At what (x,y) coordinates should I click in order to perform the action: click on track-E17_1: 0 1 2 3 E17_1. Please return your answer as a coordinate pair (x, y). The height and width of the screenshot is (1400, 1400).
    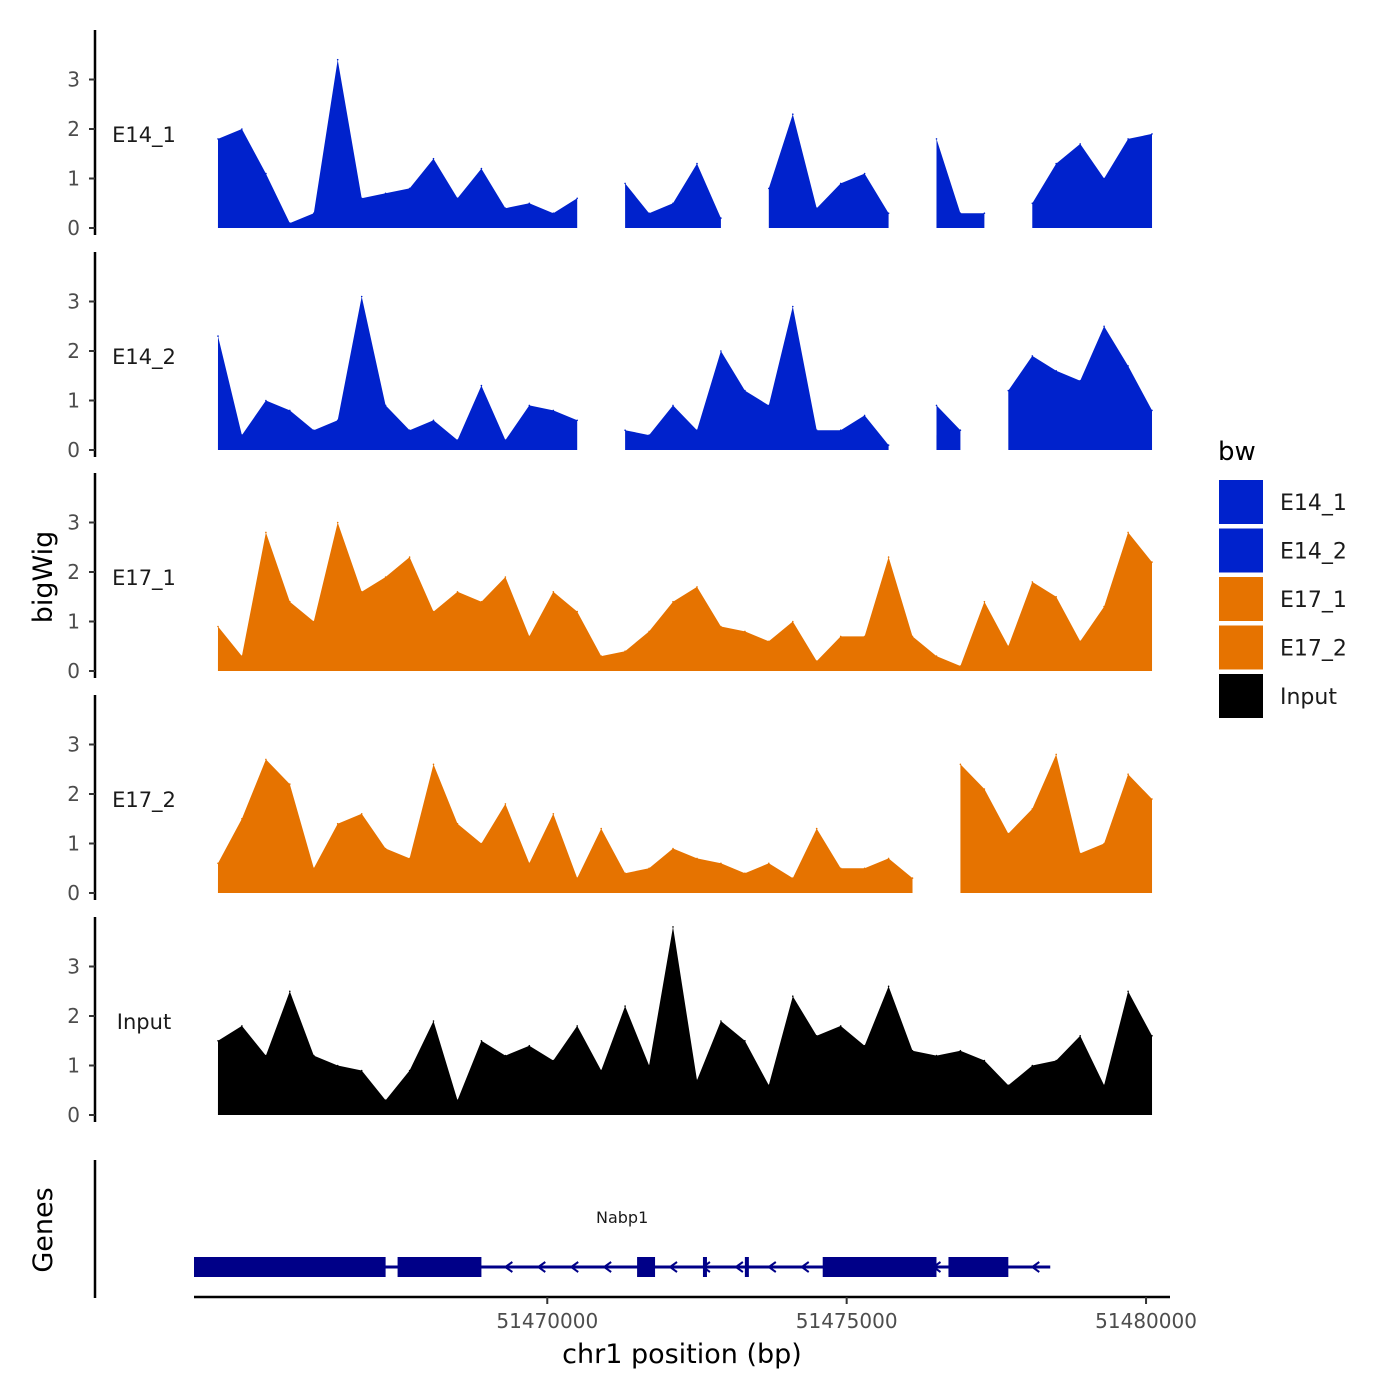
    Looking at the image, I should click on (610, 578).